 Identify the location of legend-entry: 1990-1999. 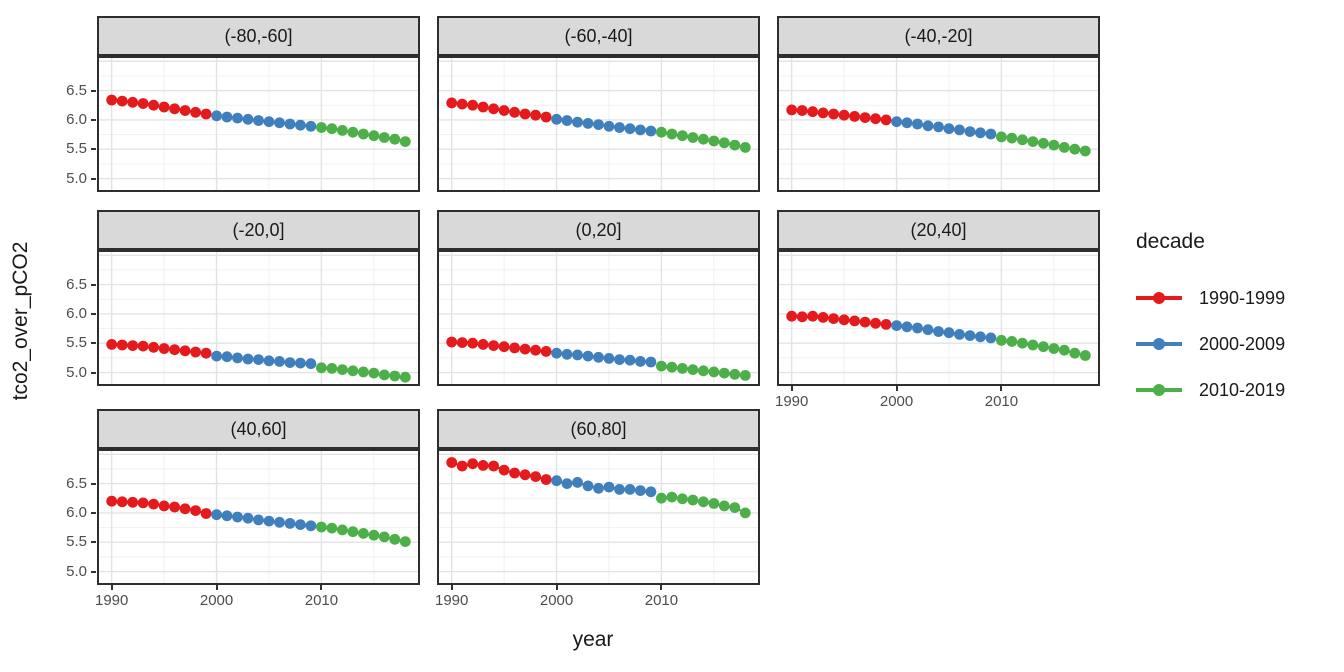
(1210, 298).